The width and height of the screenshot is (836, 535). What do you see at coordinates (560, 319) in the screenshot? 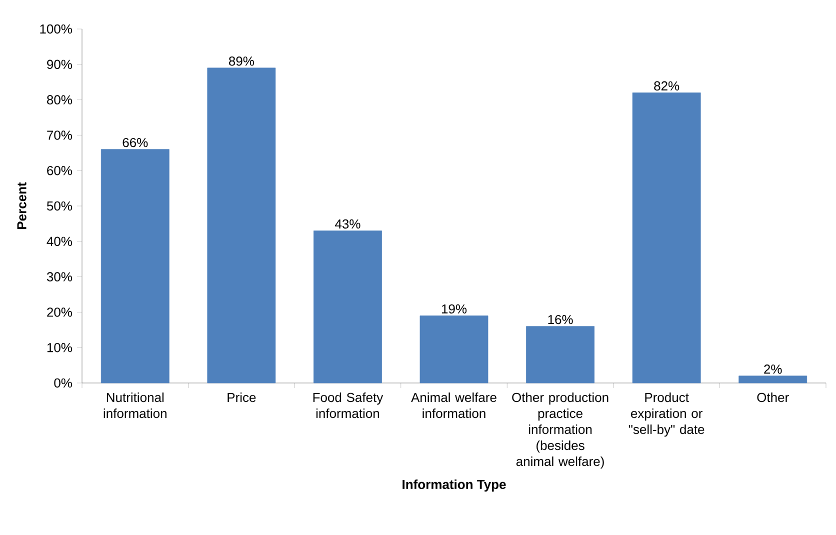
I see `data-label: 16%` at bounding box center [560, 319].